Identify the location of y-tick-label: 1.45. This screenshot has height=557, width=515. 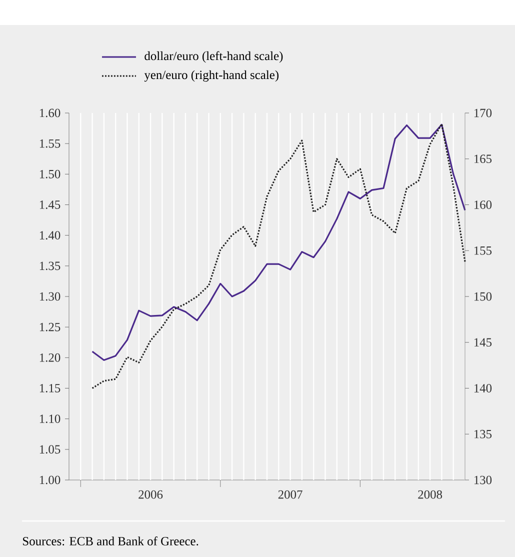
(50, 204).